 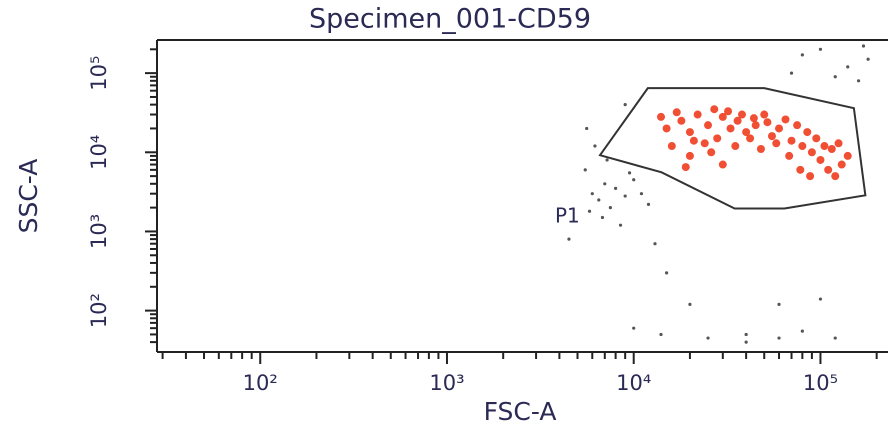 What do you see at coordinates (99, 231) in the screenshot?
I see `y-tick-label: 10³` at bounding box center [99, 231].